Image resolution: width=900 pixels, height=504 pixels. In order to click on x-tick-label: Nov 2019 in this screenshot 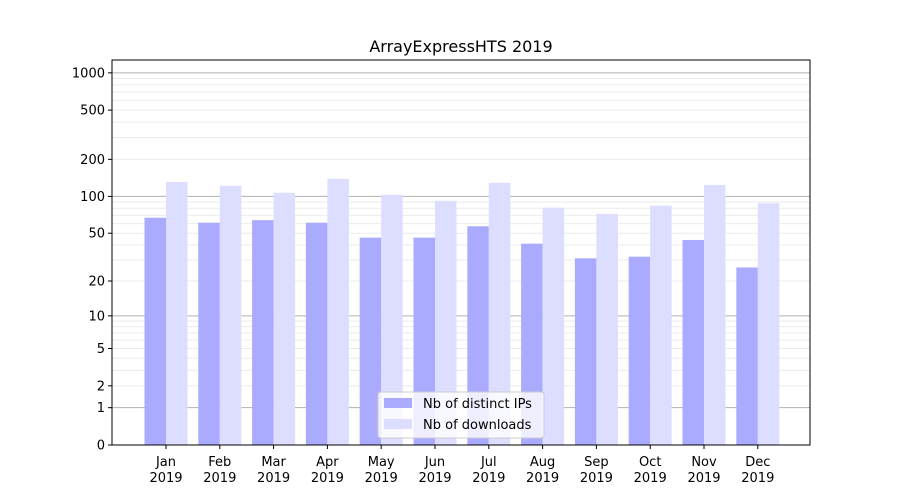, I will do `click(703, 470)`.